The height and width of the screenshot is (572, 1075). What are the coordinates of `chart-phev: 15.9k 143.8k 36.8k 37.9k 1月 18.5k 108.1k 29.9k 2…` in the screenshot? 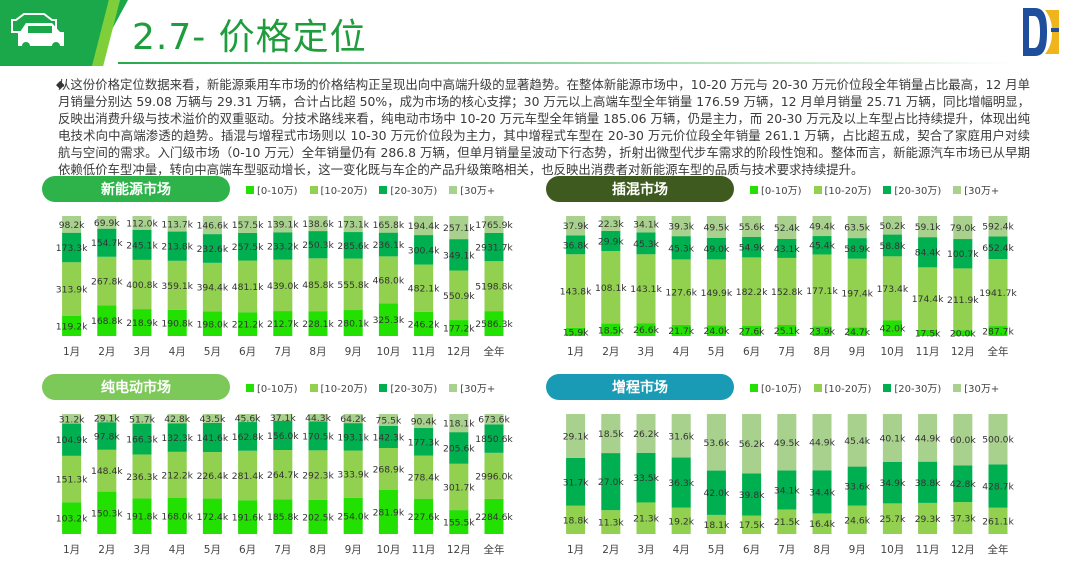 It's located at (788, 287).